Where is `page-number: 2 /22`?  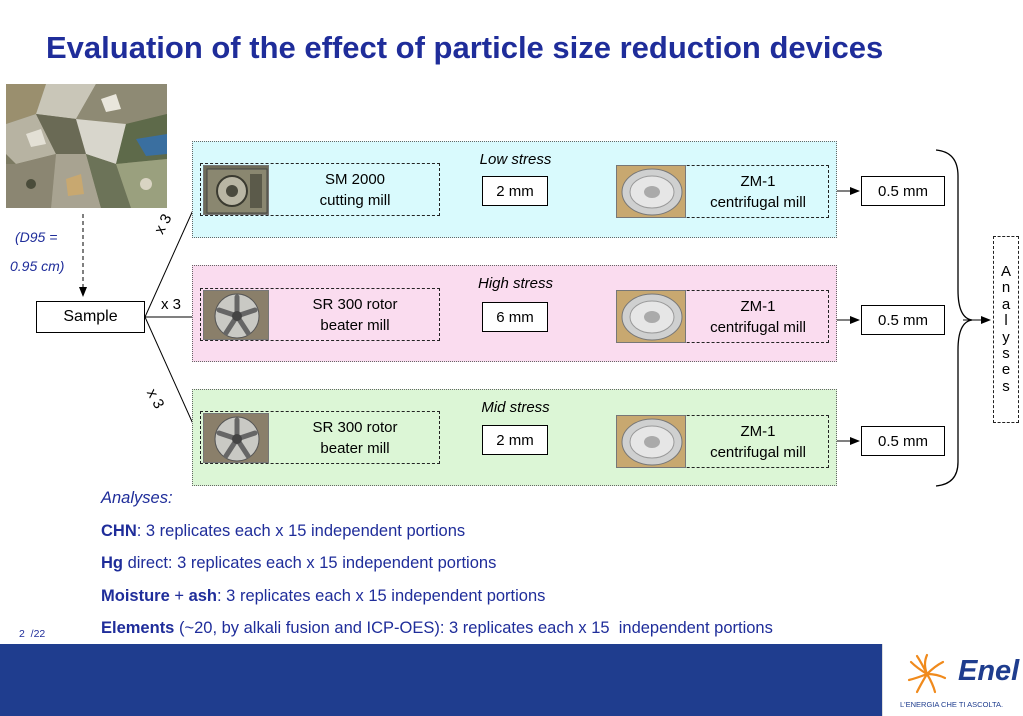 page-number: 2 /22 is located at coordinates (32, 634).